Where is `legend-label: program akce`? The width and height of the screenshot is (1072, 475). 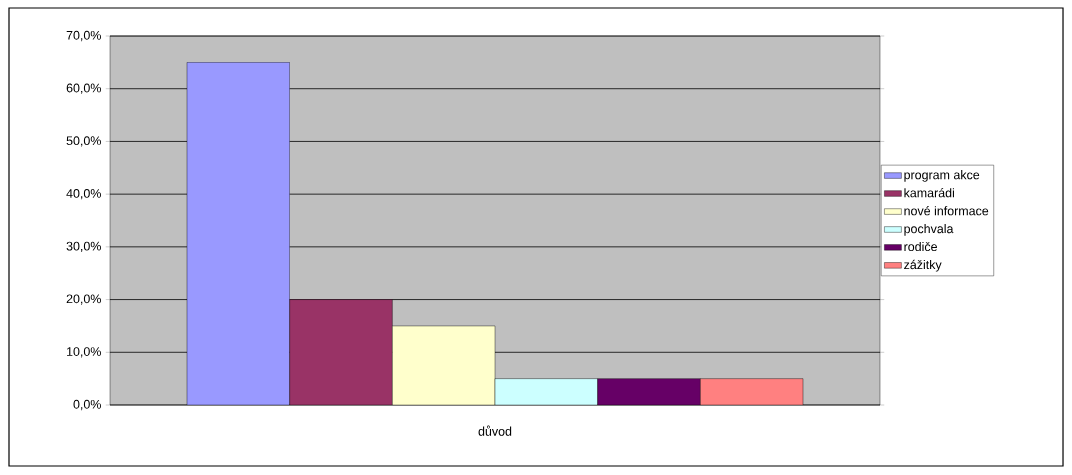
legend-label: program akce is located at coordinates (942, 176).